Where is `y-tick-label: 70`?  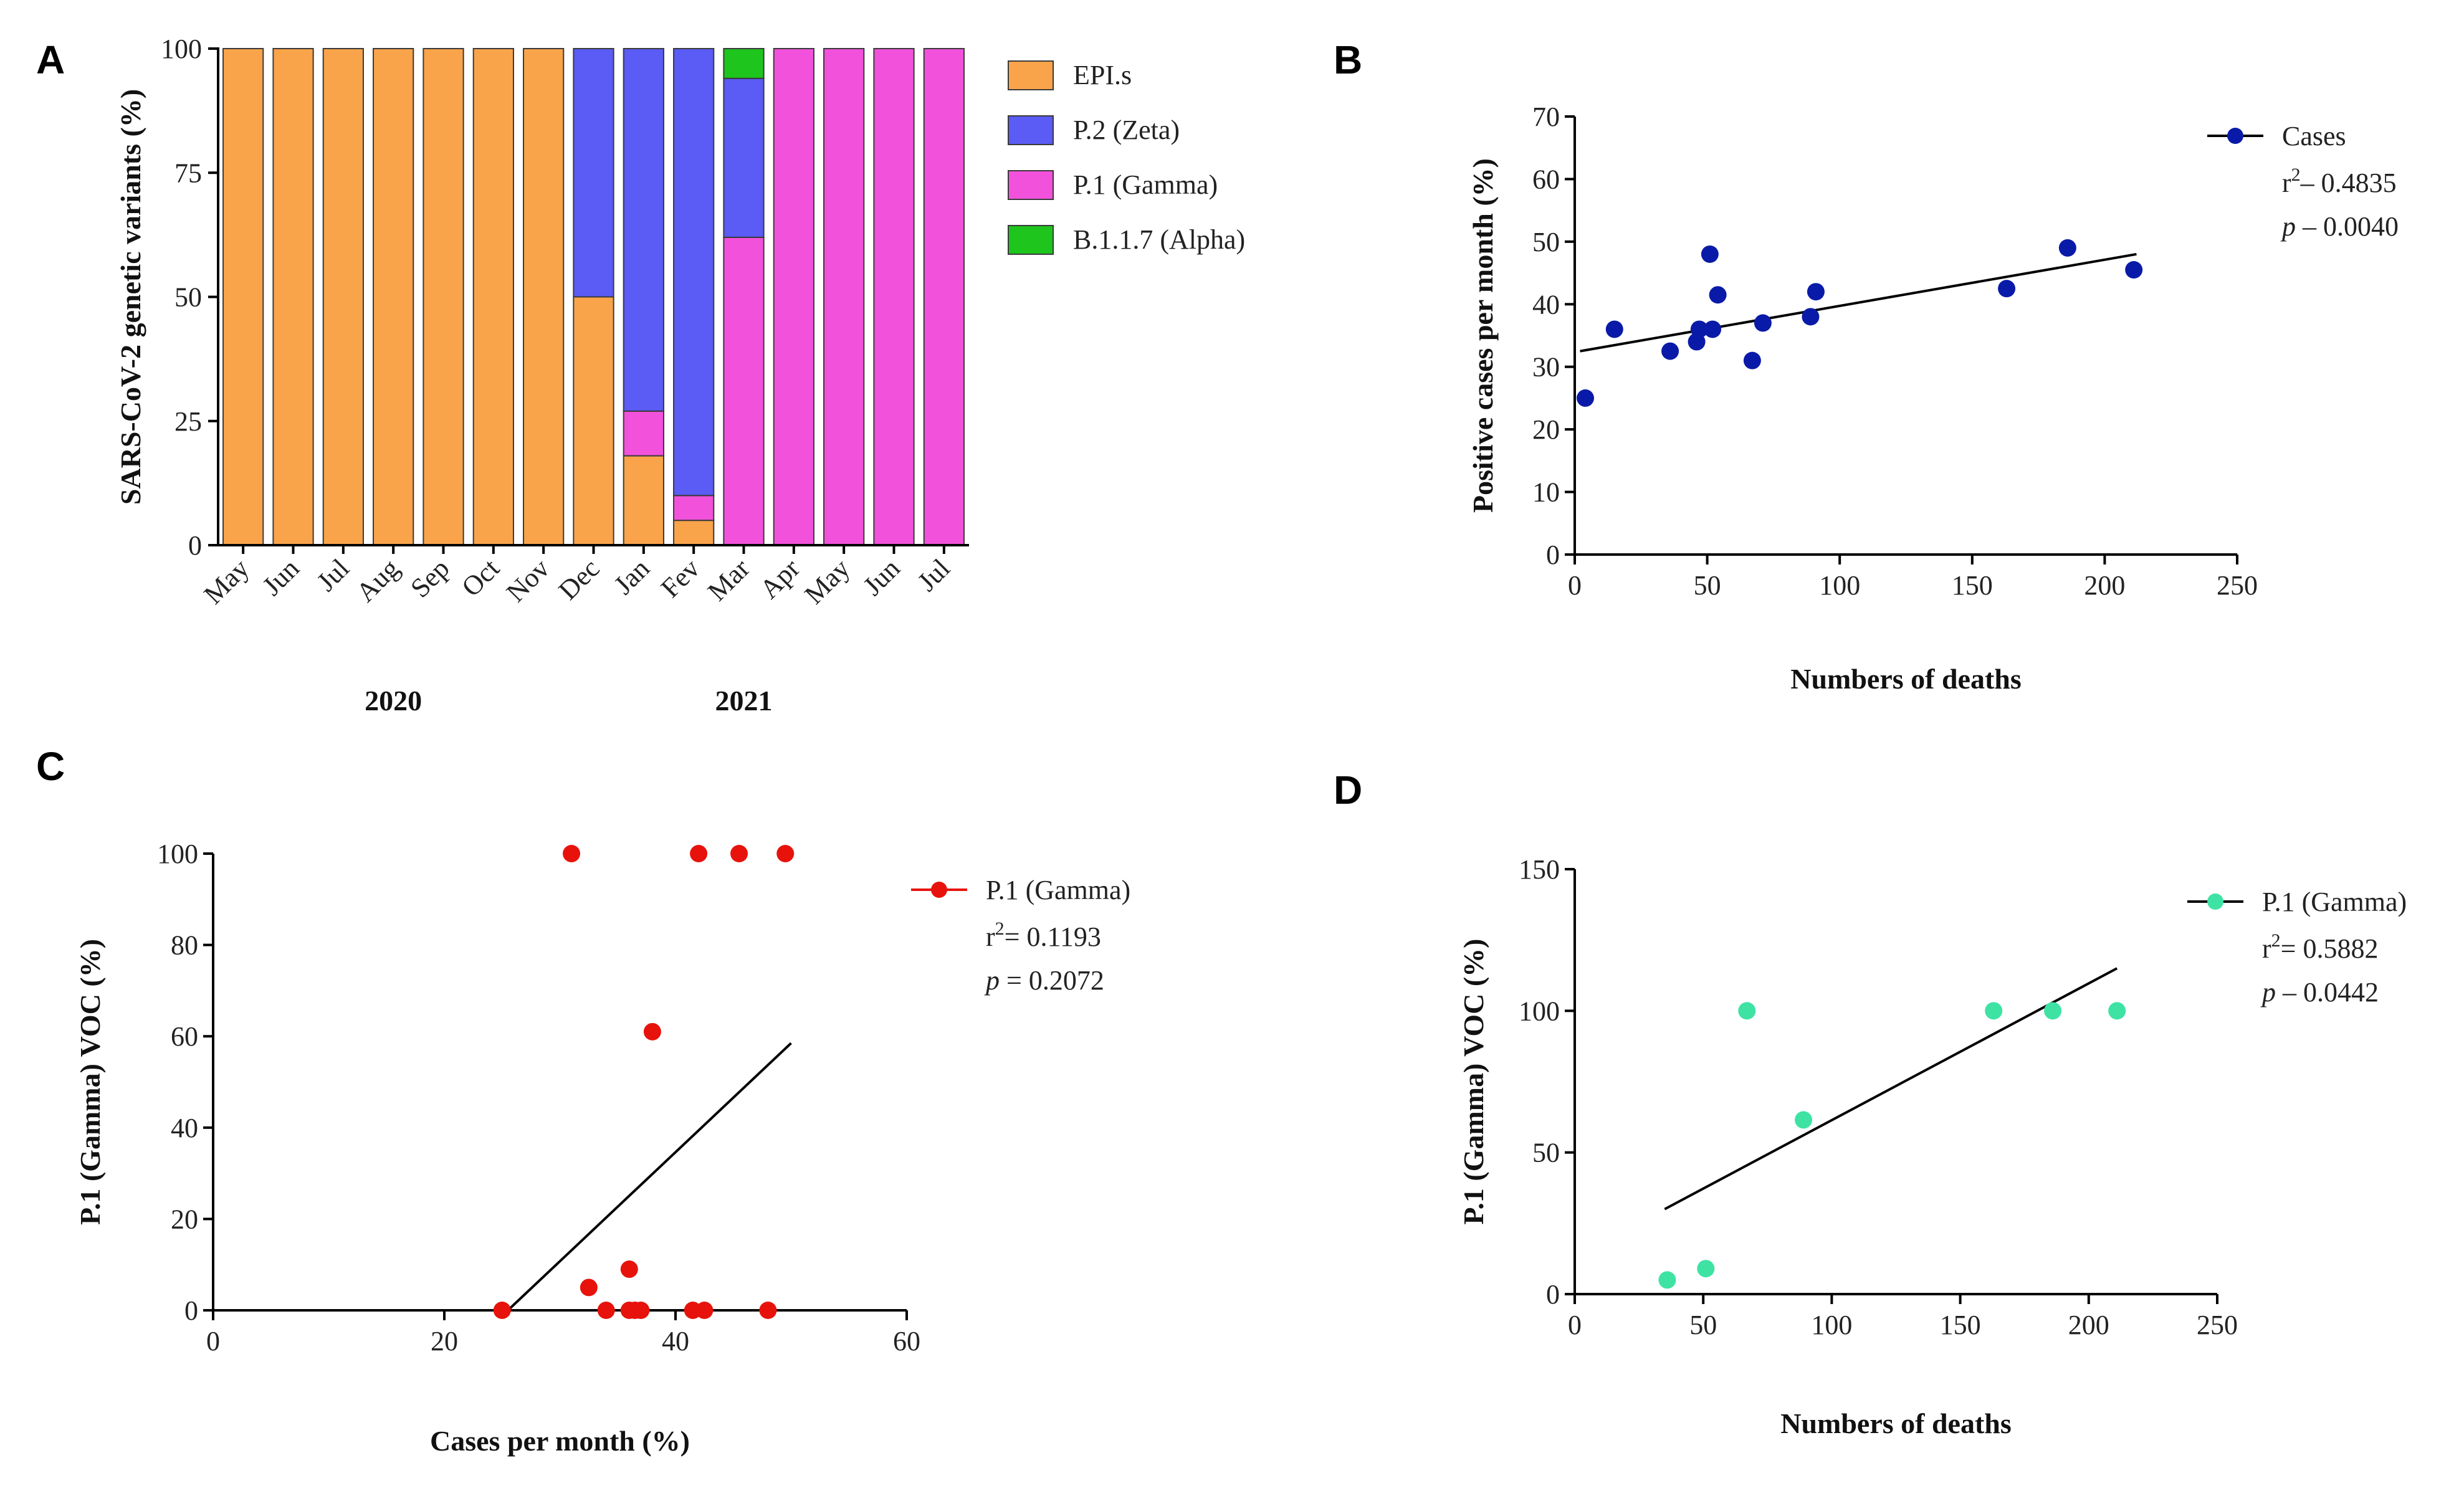 y-tick-label: 70 is located at coordinates (1546, 117).